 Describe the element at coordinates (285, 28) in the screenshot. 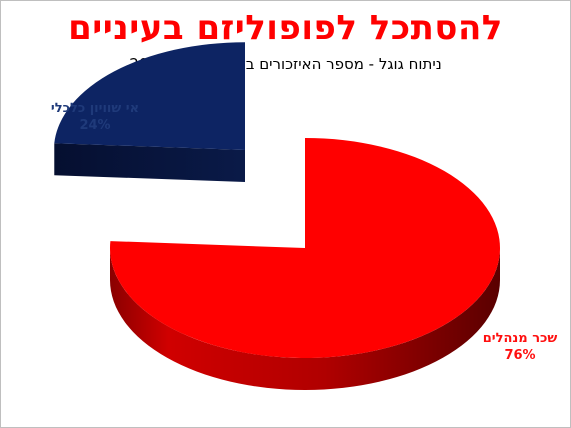

I see `chart-title: להסתכל לפופוליזם בעיניים` at that location.